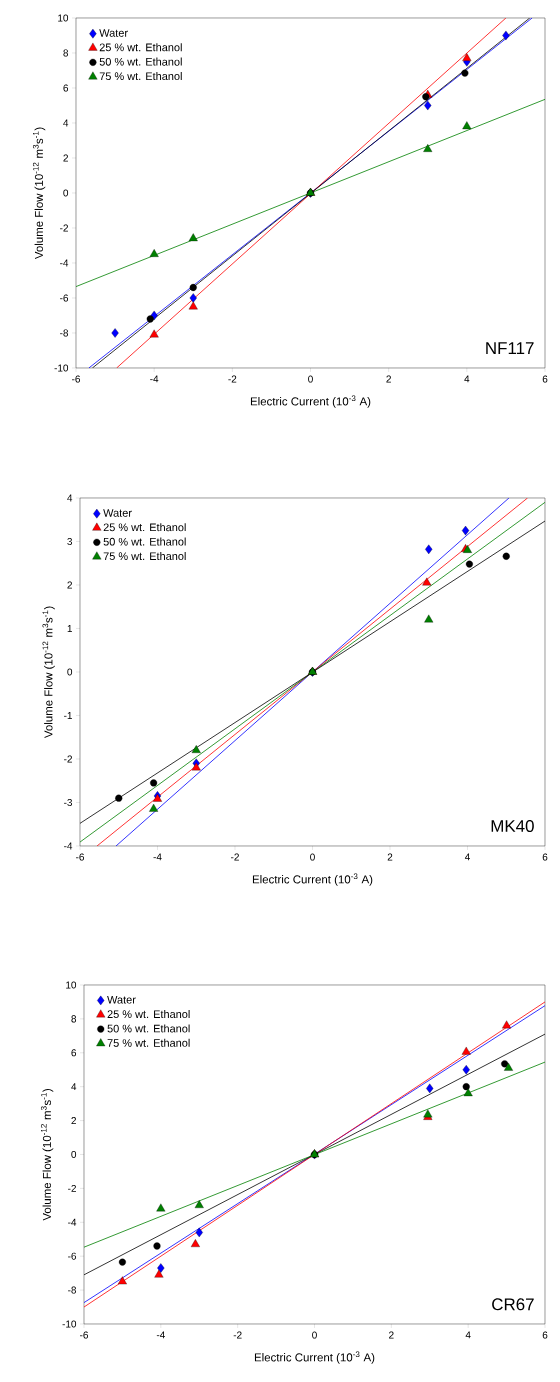 This screenshot has width=560, height=1382. I want to click on y-tick-label: 3, so click(70, 541).